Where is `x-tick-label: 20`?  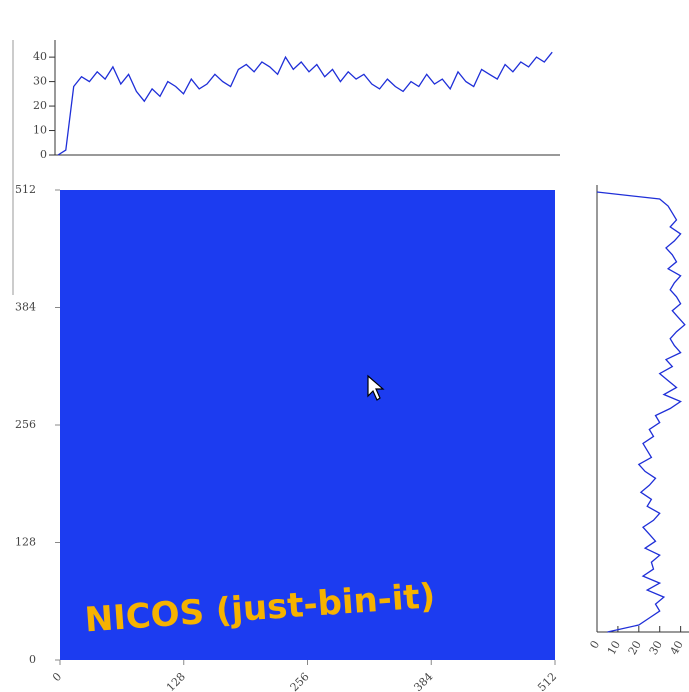
x-tick-label: 20 is located at coordinates (635, 648).